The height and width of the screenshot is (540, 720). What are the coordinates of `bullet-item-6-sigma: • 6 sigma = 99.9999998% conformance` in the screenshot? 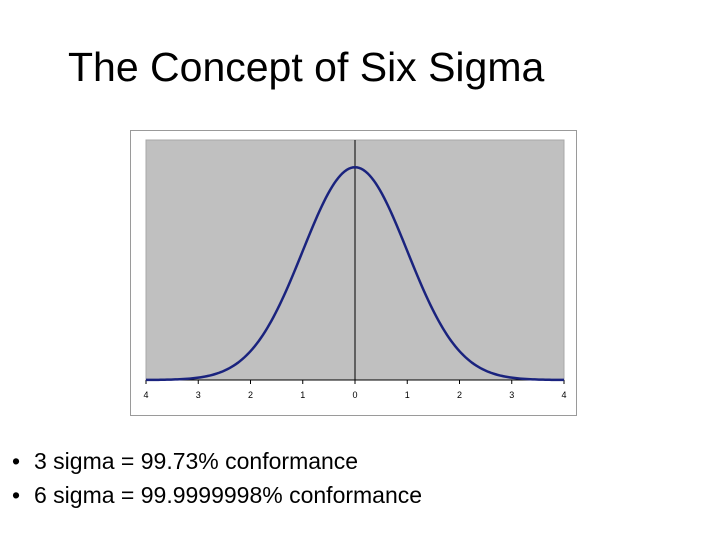 It's located at (217, 495).